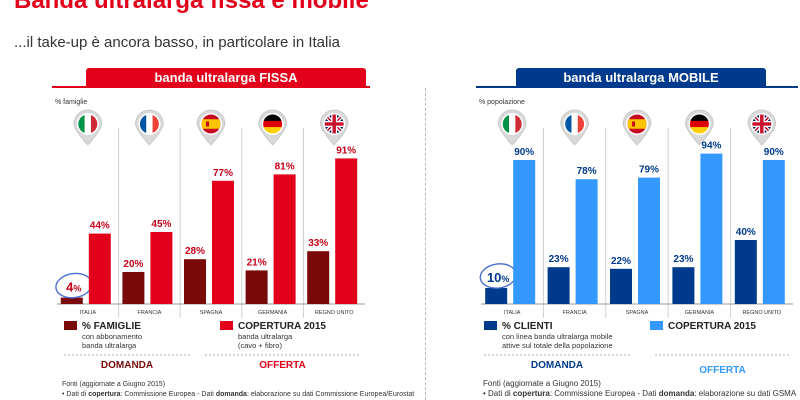 The image size is (800, 400). What do you see at coordinates (746, 232) in the screenshot?
I see `bar-demand-label: 40%` at bounding box center [746, 232].